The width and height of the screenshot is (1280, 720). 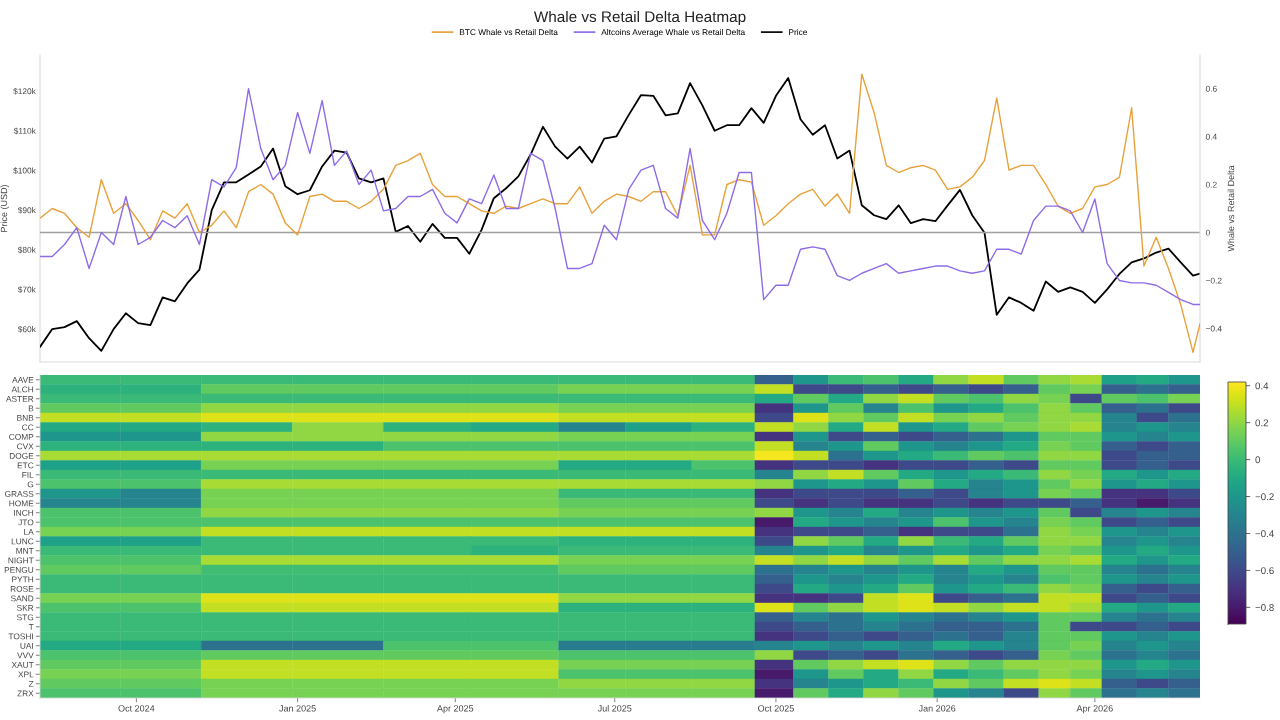 I want to click on x-tick-label: Jan 2025, so click(x=297, y=708).